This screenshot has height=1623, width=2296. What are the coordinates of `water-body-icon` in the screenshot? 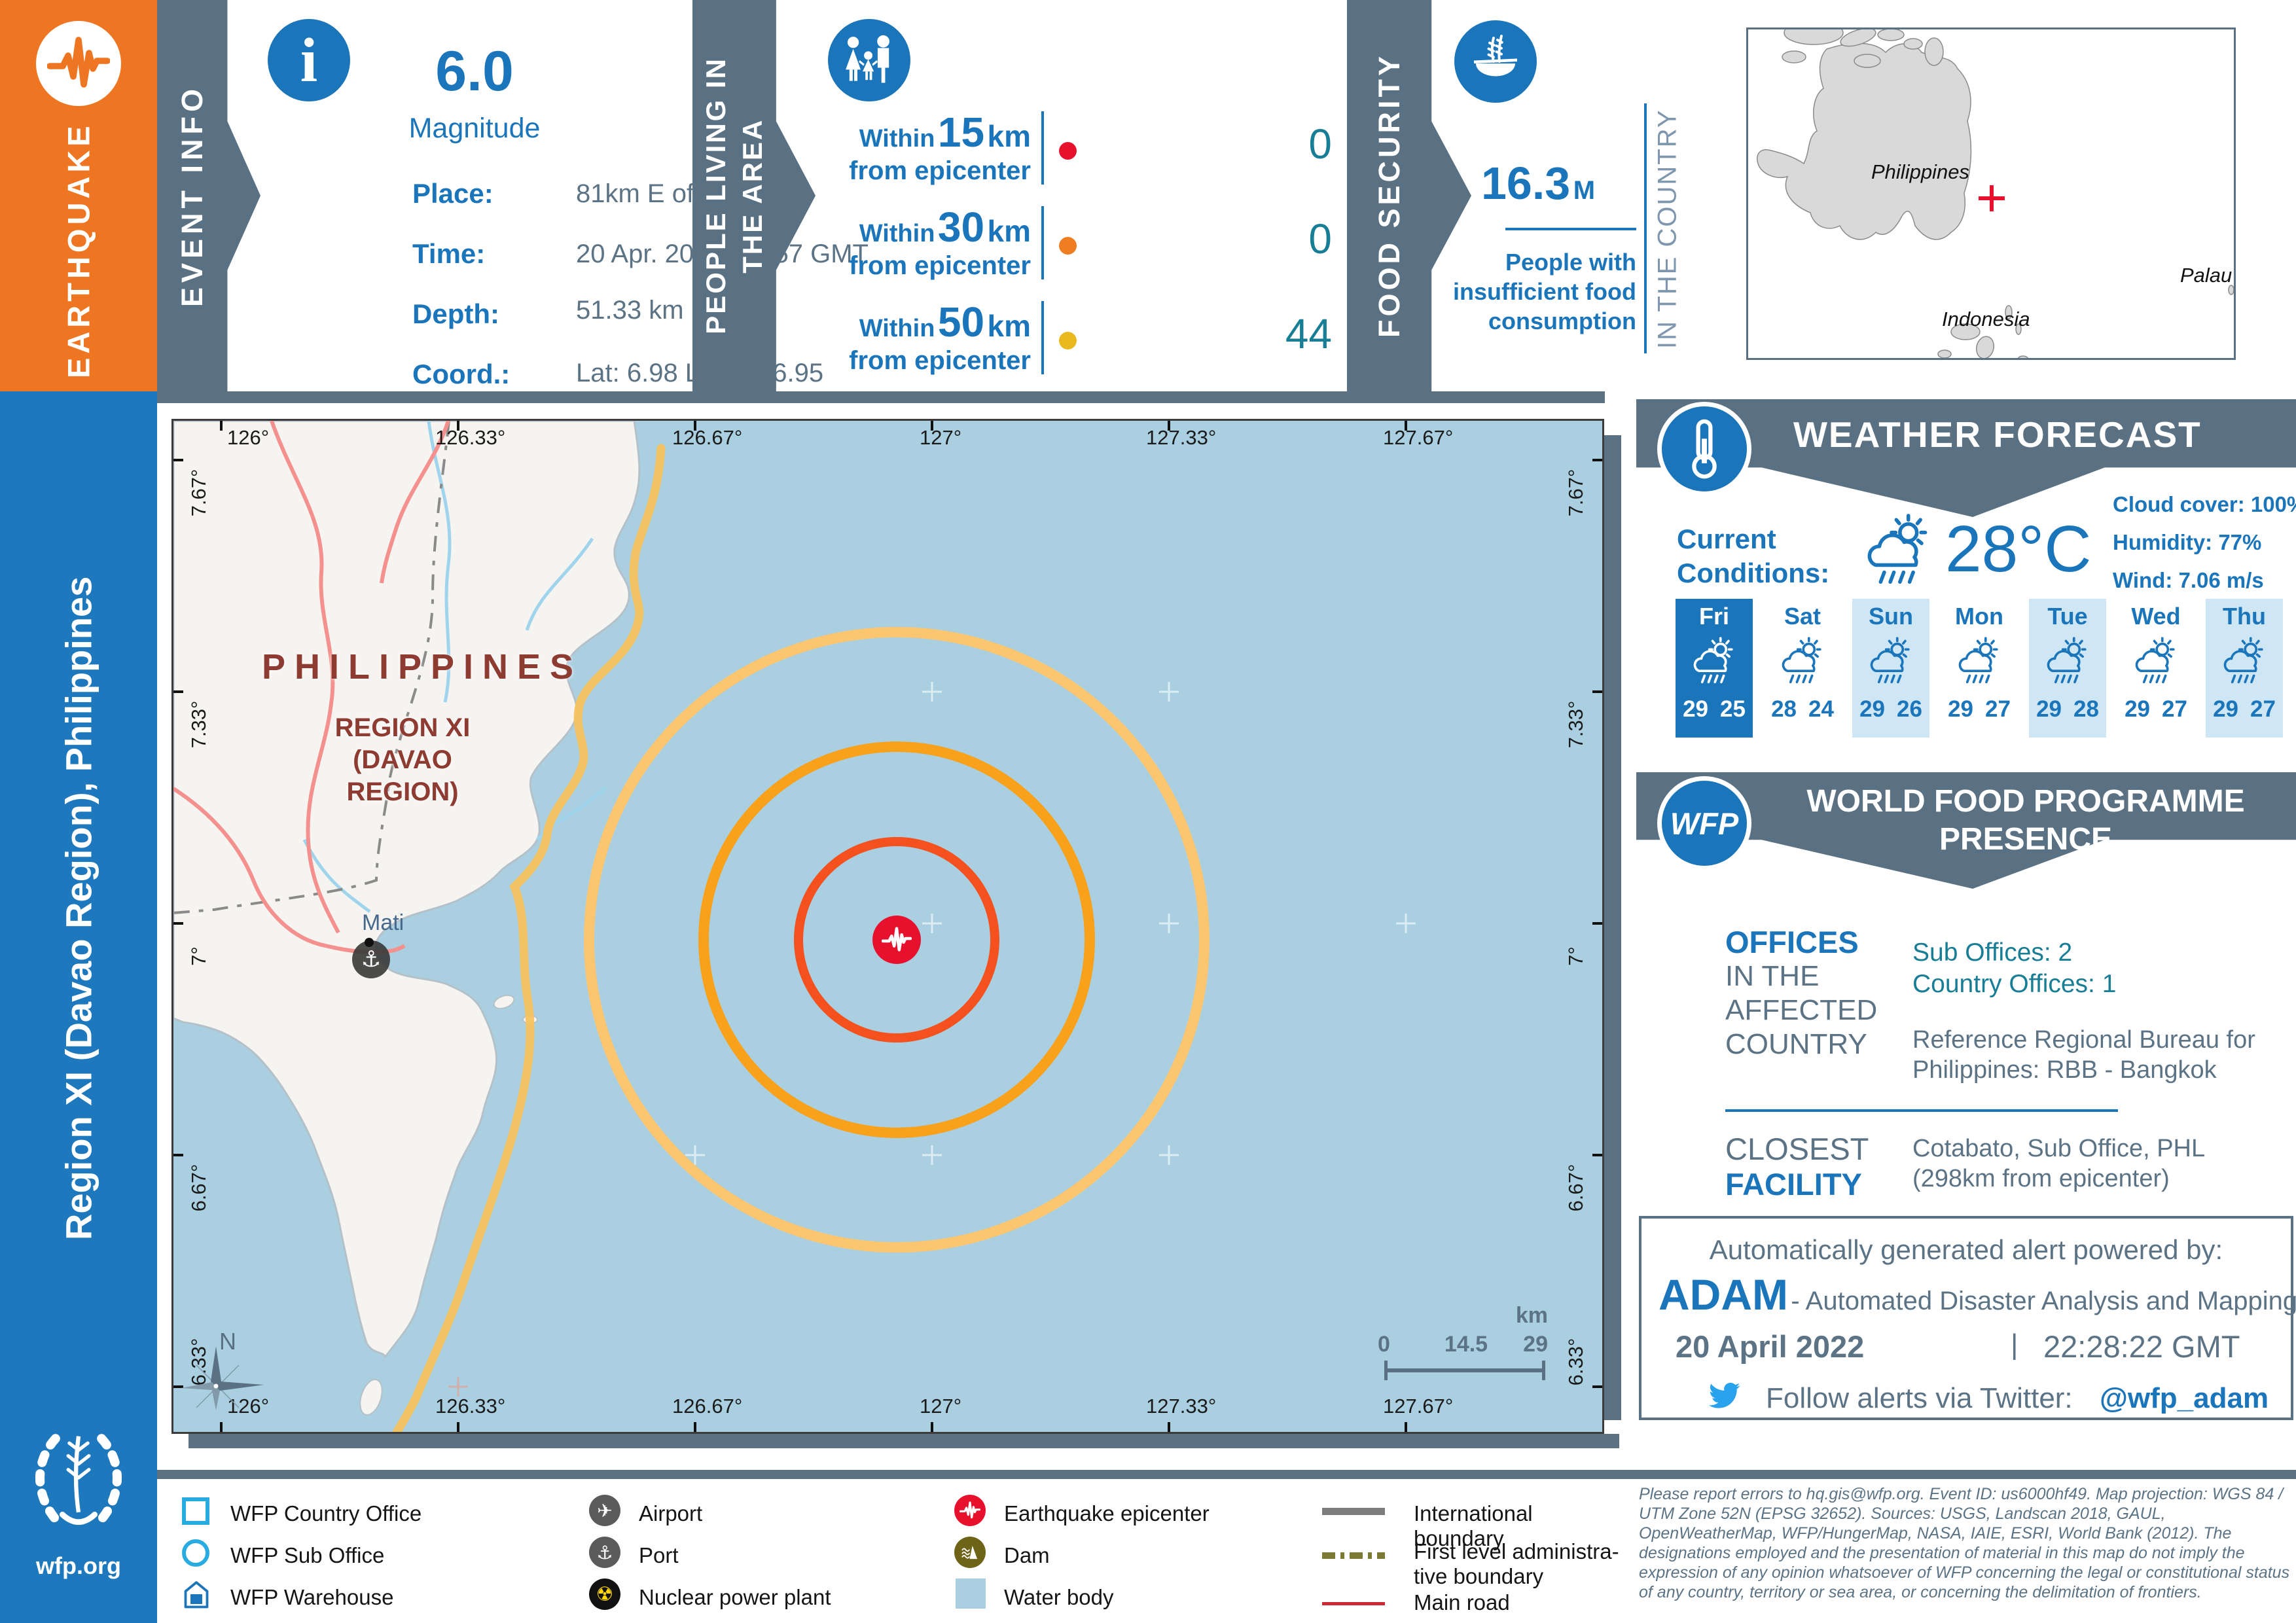 It's located at (971, 1594).